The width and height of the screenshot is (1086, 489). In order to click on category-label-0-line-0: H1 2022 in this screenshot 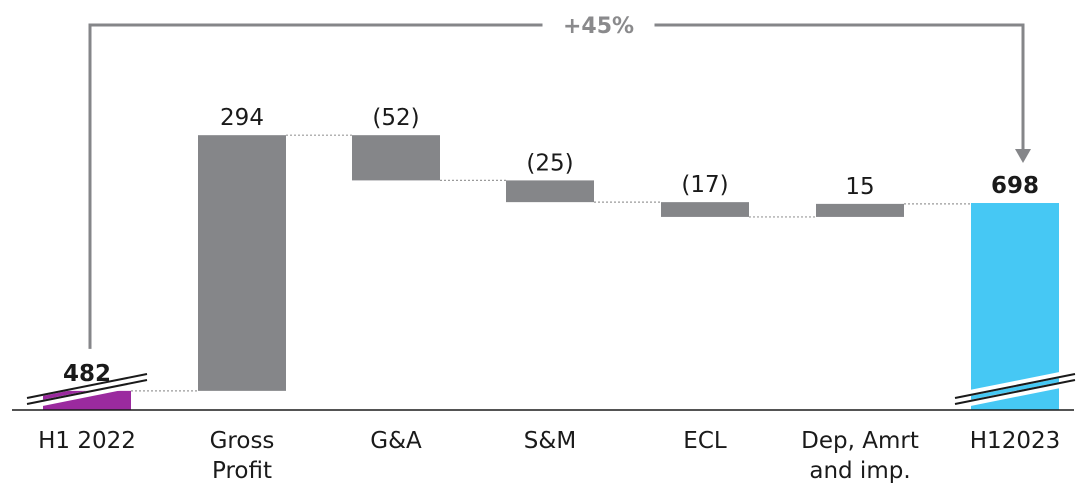, I will do `click(87, 441)`.